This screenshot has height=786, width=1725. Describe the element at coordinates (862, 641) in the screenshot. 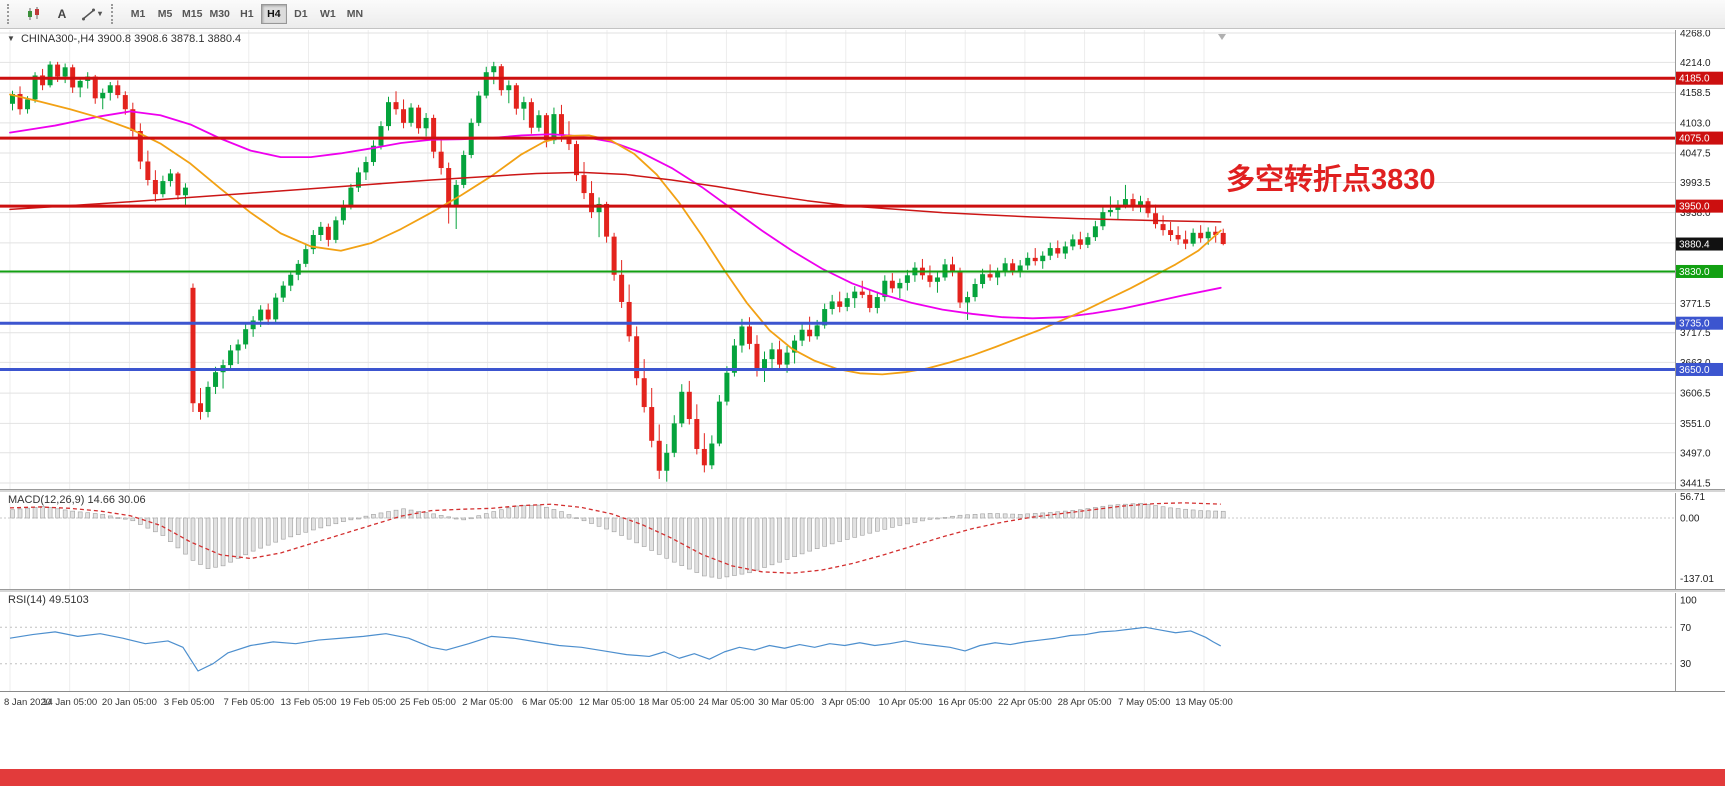

I see `rsi-panel: 100 70 30` at that location.